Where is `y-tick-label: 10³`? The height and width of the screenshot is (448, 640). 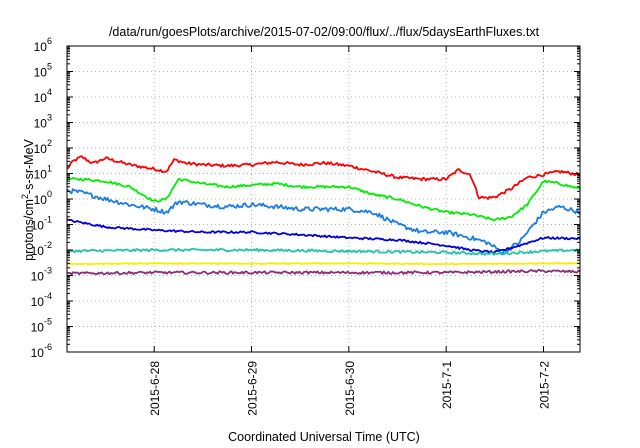 y-tick-label: 10³ is located at coordinates (43, 122).